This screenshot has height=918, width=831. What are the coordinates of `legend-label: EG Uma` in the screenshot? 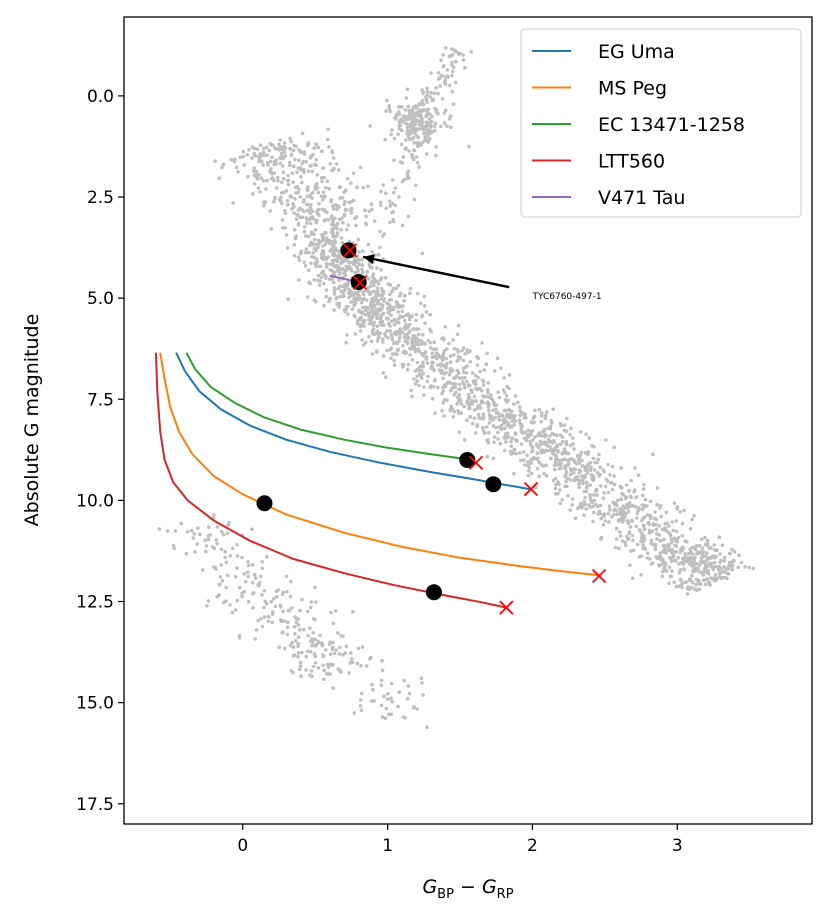 It's located at (636, 52).